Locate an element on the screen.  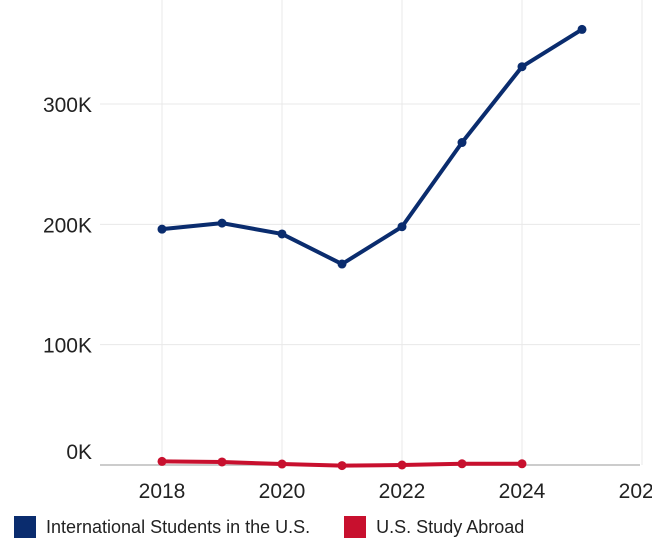
data-point-international-2021 is located at coordinates (342, 264).